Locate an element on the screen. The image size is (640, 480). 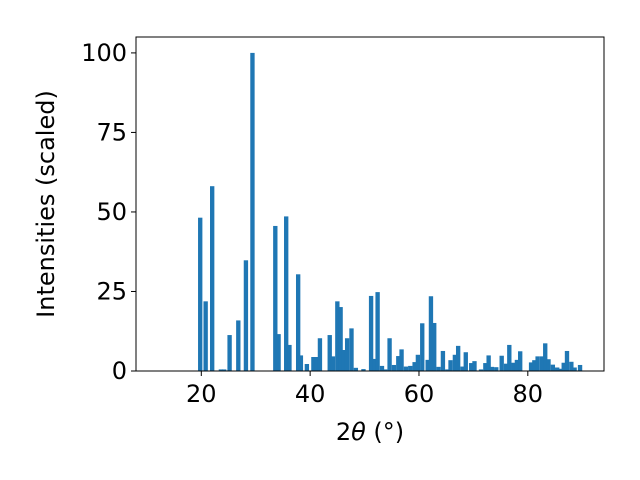
x-axis-label-prefix: 2 is located at coordinates (343, 432).